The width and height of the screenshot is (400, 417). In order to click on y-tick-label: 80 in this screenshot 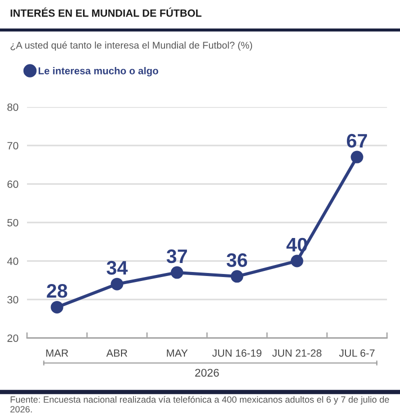, I will do `click(12, 107)`.